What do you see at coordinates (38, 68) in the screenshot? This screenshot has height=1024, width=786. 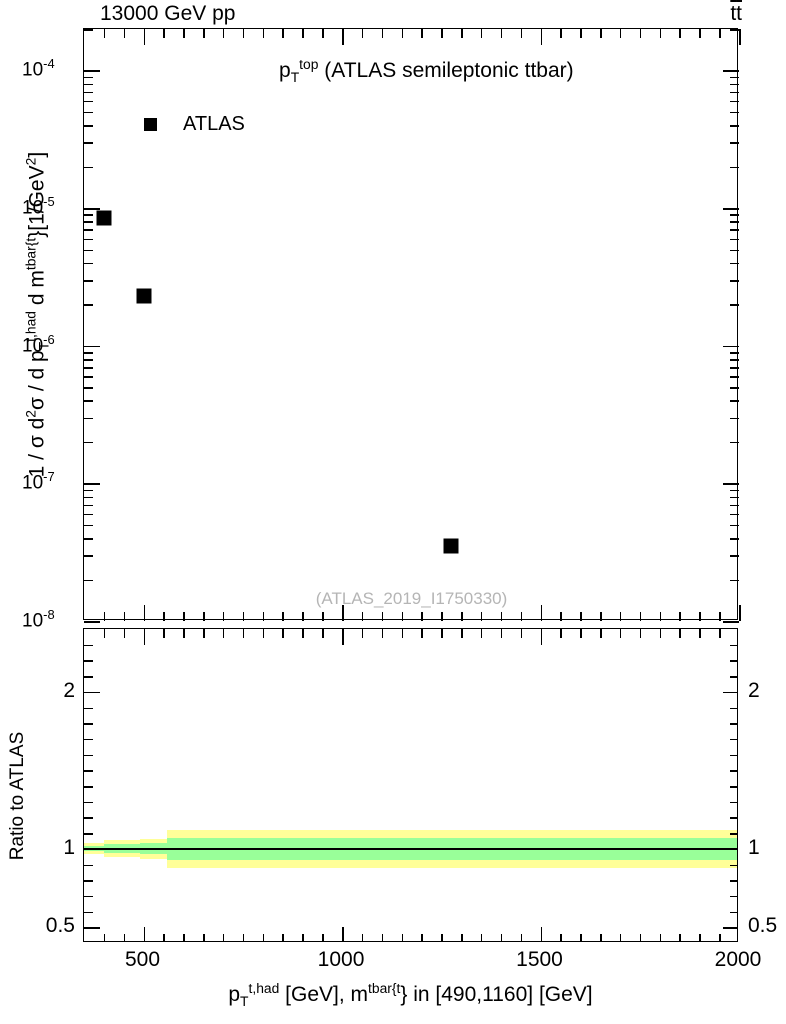 I see `y-tick-label: 10⁻⁴` at bounding box center [38, 68].